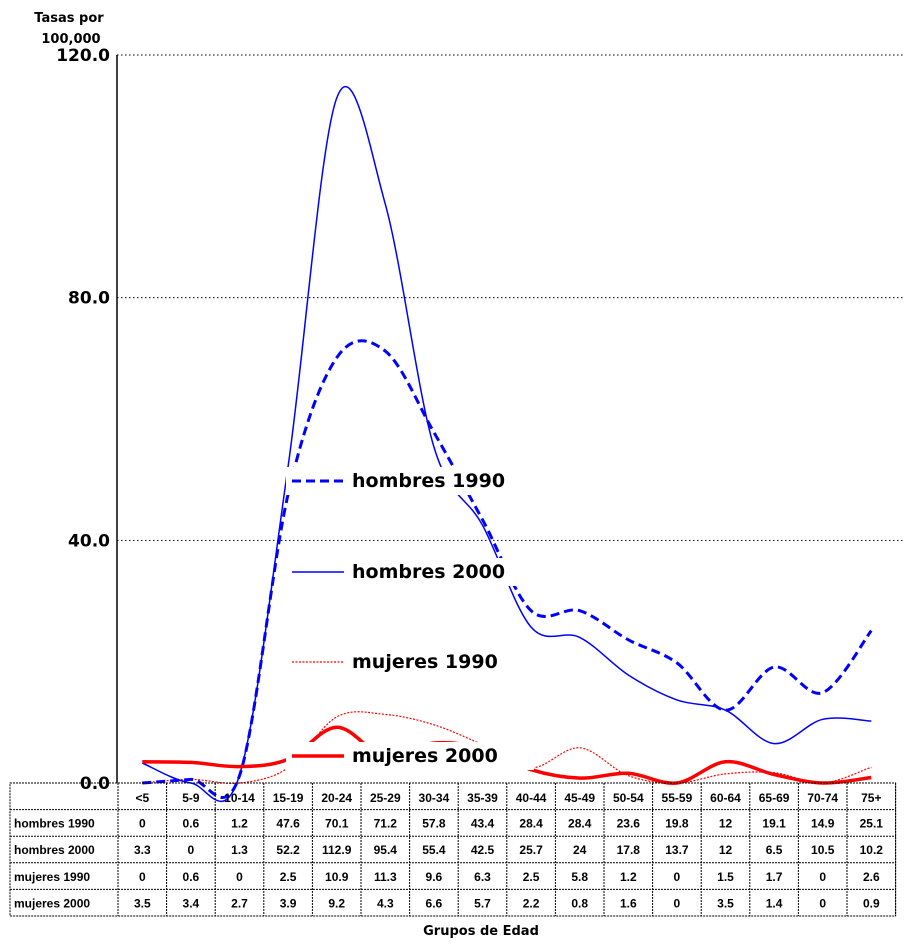 This screenshot has width=911, height=950. I want to click on legend-label: hombres 2000, so click(428, 572).